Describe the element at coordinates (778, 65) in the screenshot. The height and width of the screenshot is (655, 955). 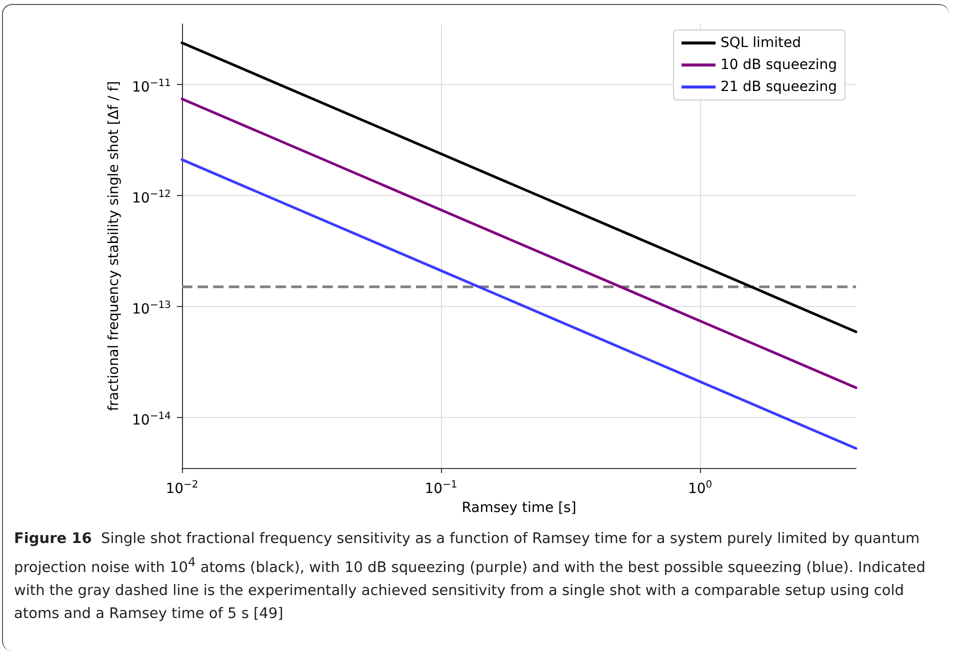
I see `legend-label: 10 dB squeezing` at that location.